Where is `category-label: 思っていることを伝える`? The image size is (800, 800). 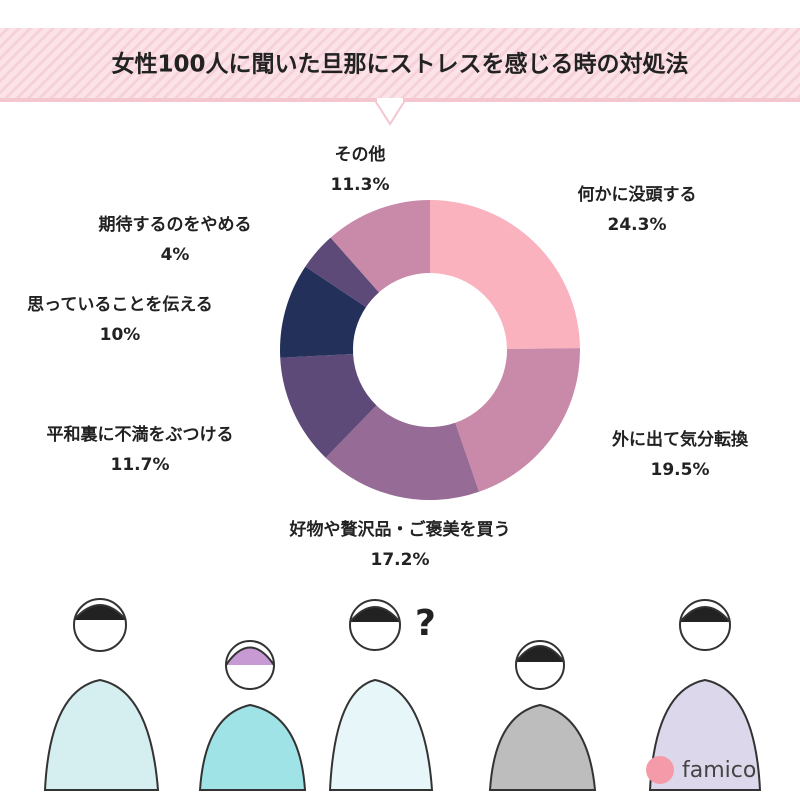
category-label: 思っていることを伝える is located at coordinates (120, 304).